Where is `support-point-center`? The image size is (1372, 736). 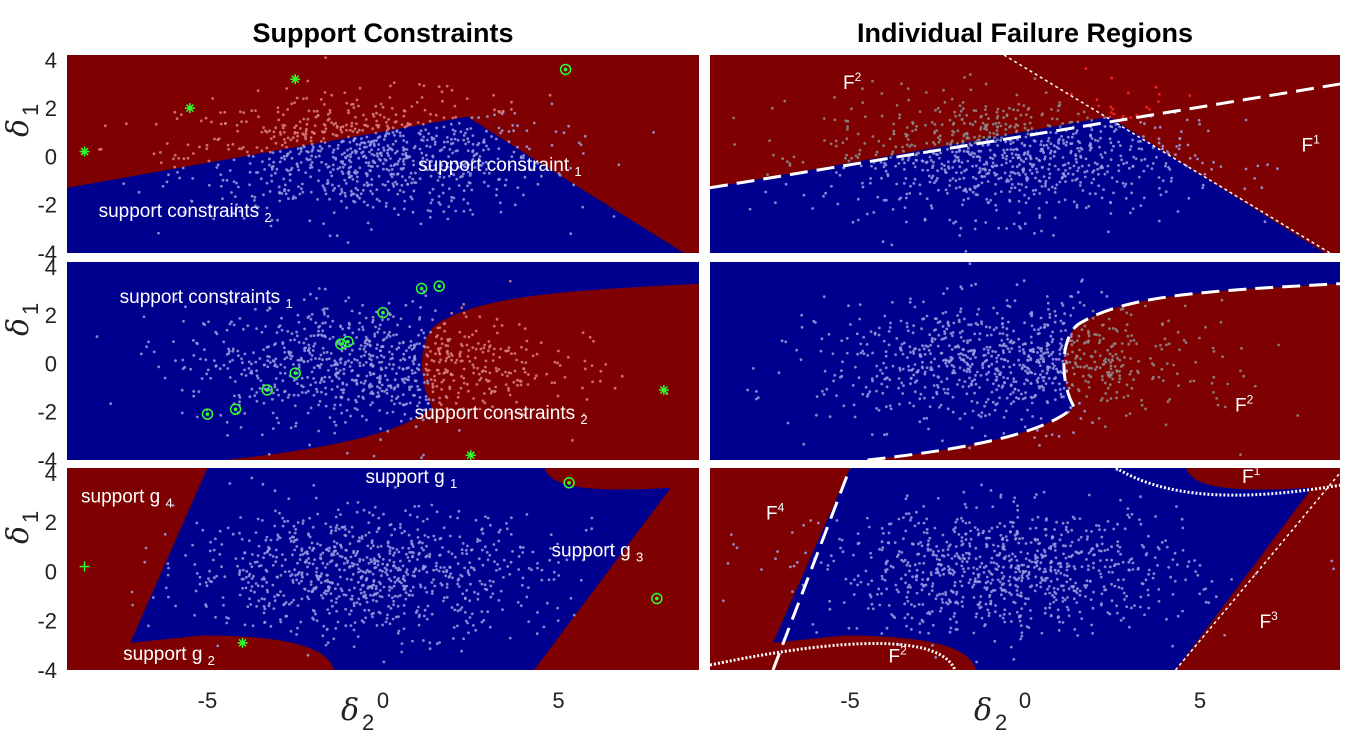
support-point-center is located at coordinates (569, 482).